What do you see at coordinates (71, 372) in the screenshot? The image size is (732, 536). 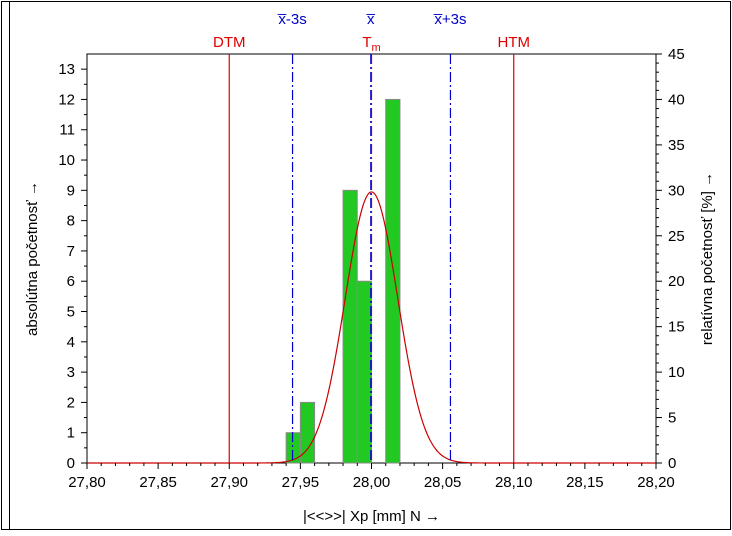 I see `y-left-tick-label: 3` at bounding box center [71, 372].